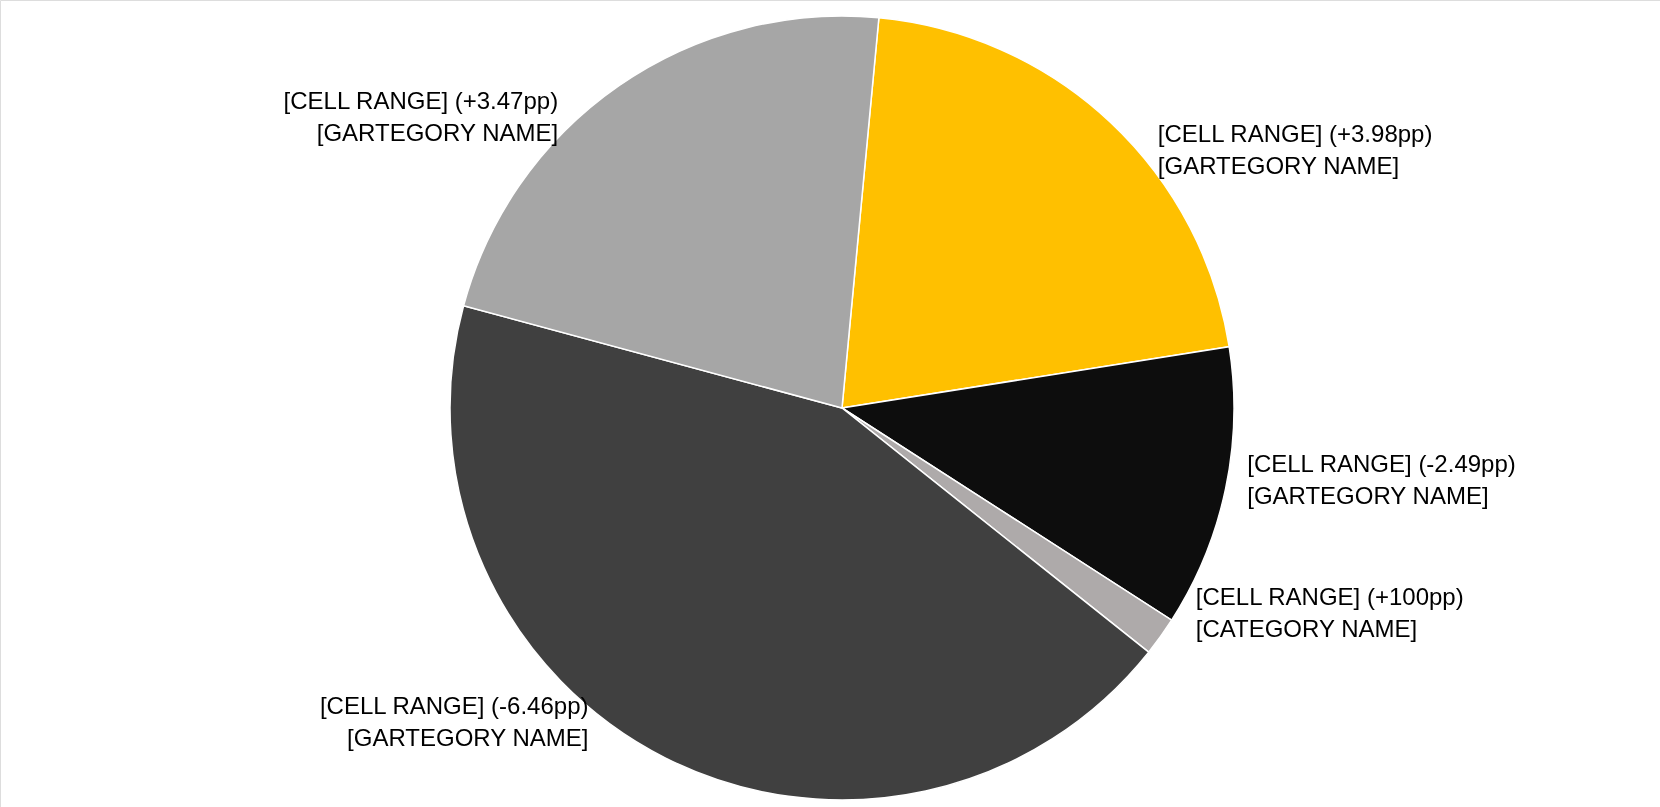 This screenshot has height=807, width=1660. I want to click on text: [CELL RANGE] (-6.46pp), so click(454, 705).